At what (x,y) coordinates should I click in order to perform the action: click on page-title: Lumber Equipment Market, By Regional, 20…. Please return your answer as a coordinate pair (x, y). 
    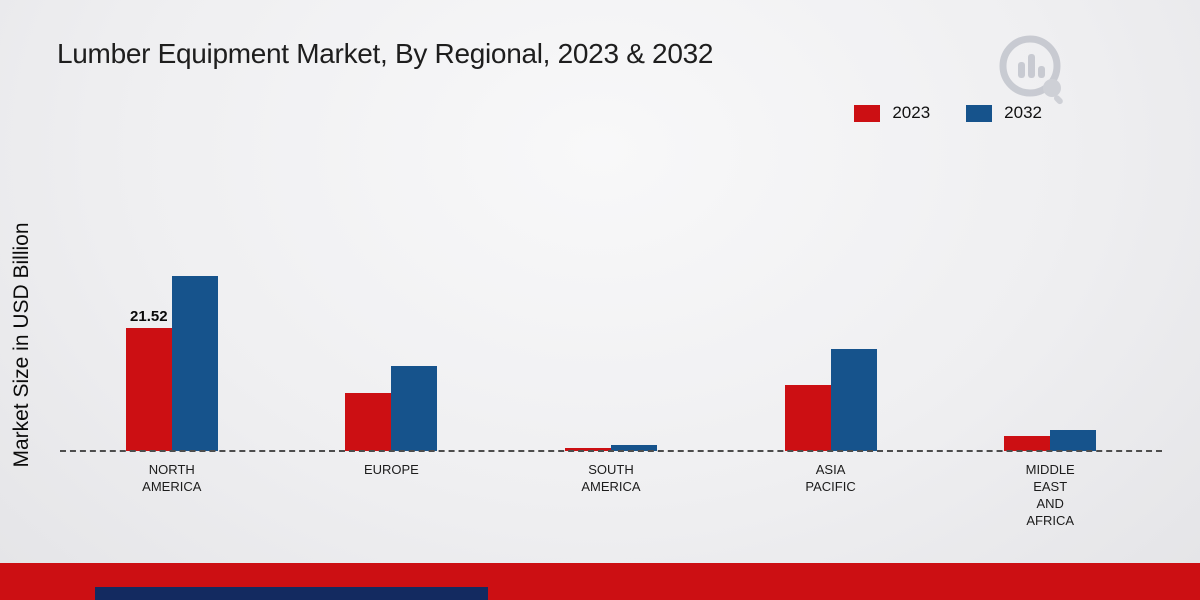
    Looking at the image, I should click on (385, 53).